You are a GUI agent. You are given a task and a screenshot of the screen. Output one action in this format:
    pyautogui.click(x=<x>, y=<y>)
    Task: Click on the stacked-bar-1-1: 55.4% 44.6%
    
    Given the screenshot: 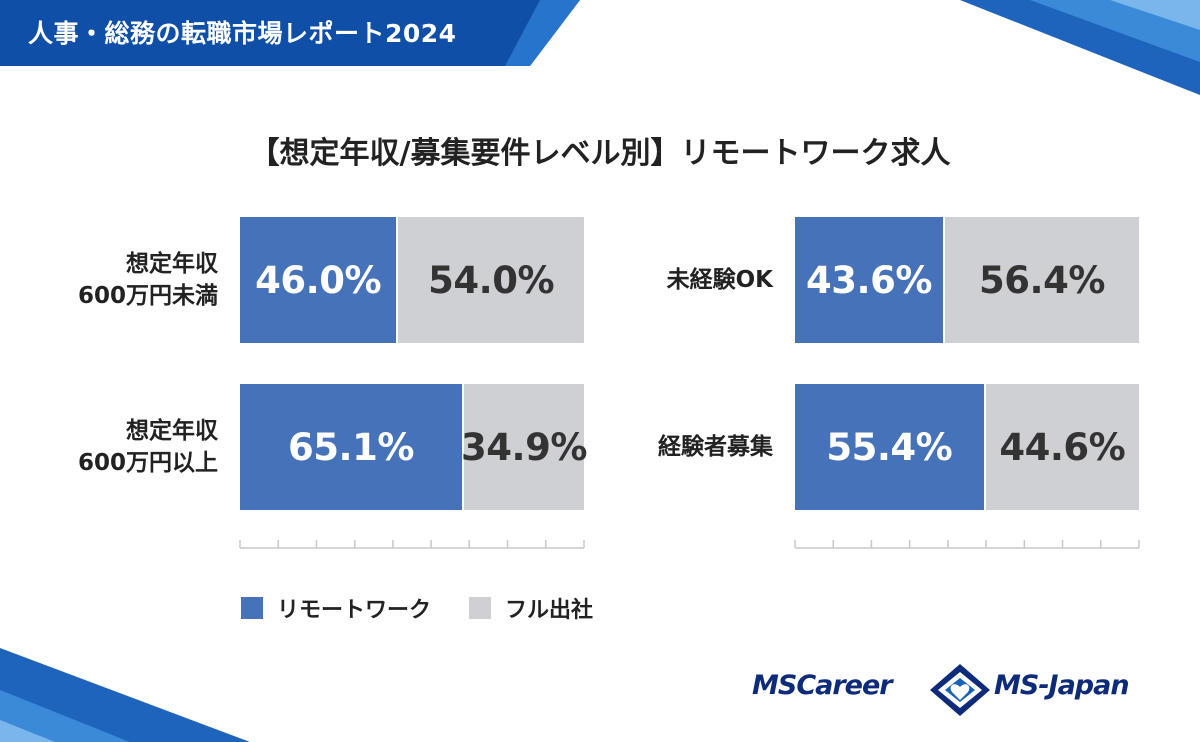 What is the action you would take?
    pyautogui.click(x=967, y=447)
    